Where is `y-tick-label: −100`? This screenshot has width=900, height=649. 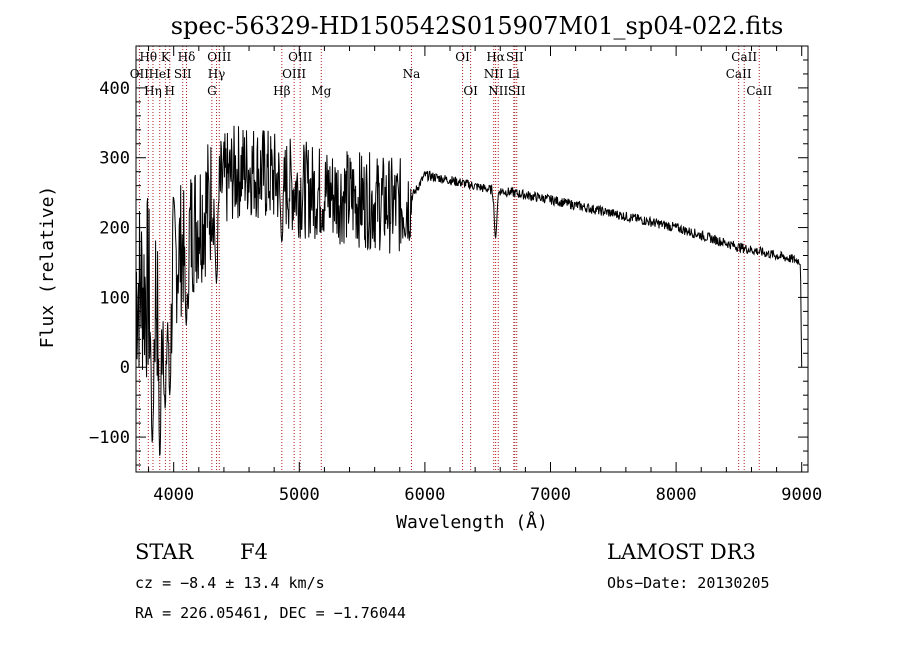
y-tick-label: −100 is located at coordinates (109, 438).